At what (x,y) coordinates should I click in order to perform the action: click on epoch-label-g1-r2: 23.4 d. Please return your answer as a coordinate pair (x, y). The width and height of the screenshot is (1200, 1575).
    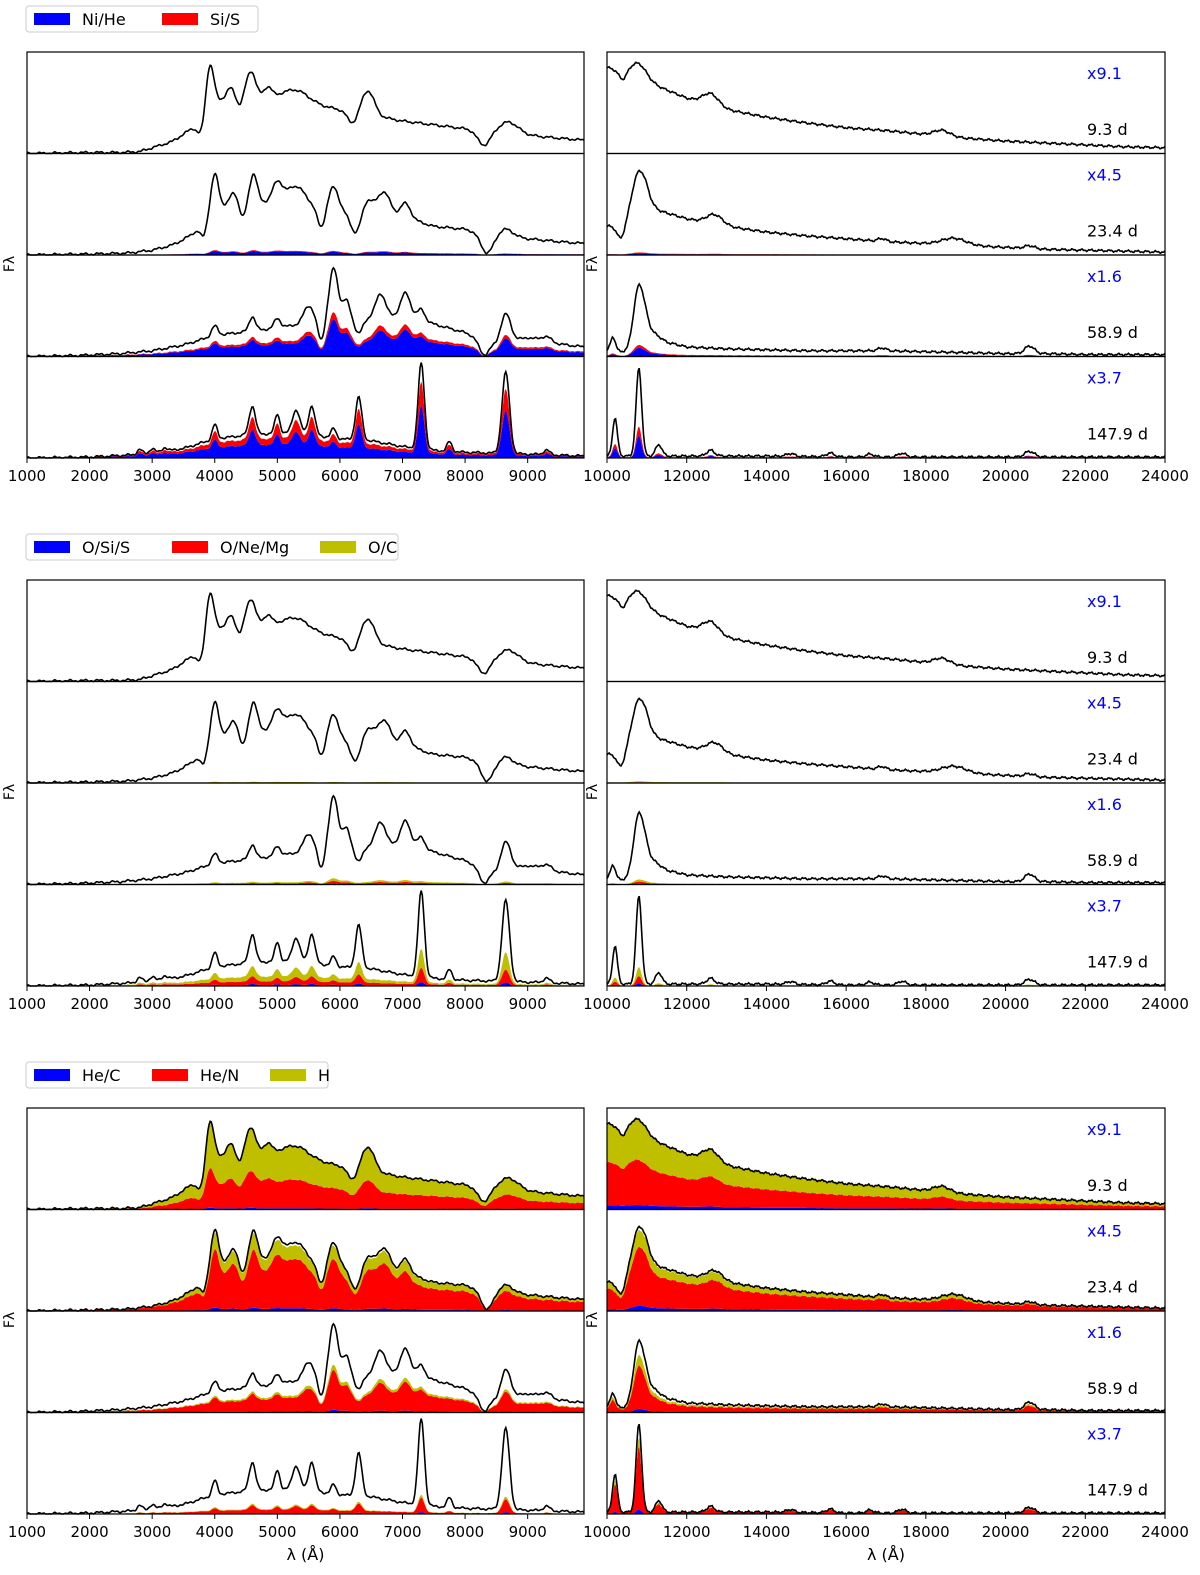
    Looking at the image, I should click on (1112, 231).